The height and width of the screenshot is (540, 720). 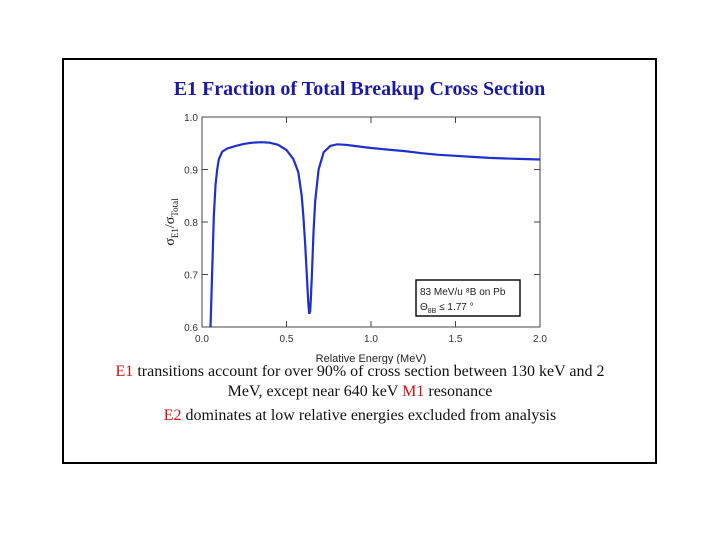 I want to click on y-tick-label: 0.7, so click(x=191, y=276).